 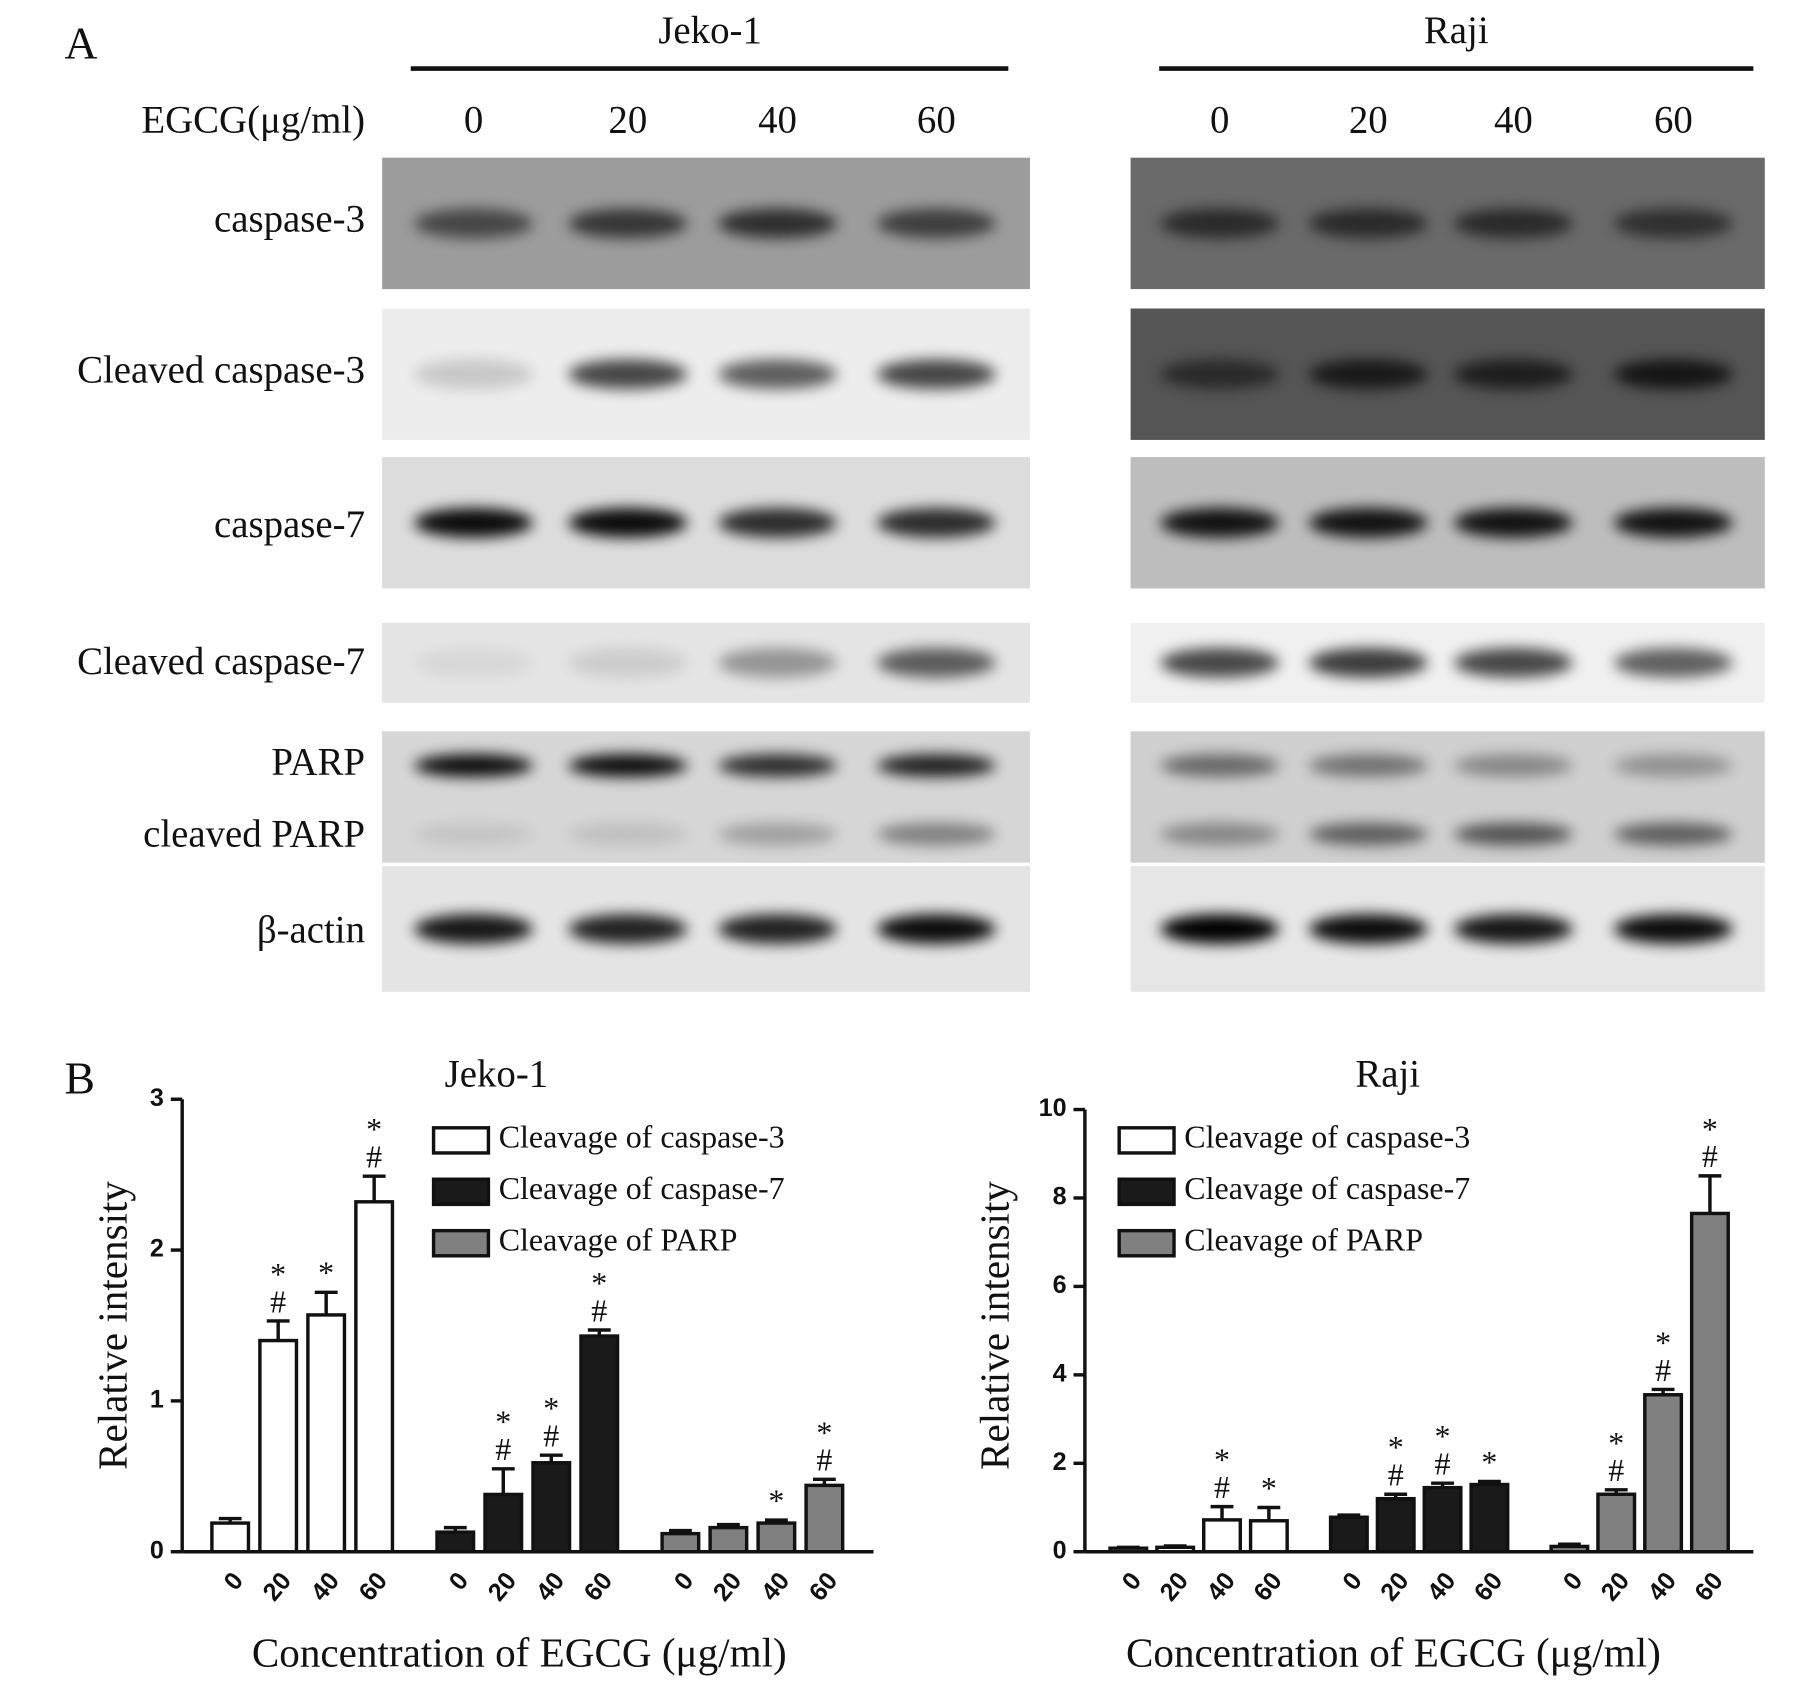 What do you see at coordinates (221, 661) in the screenshot?
I see `protein-label: Cleaved caspase-7` at bounding box center [221, 661].